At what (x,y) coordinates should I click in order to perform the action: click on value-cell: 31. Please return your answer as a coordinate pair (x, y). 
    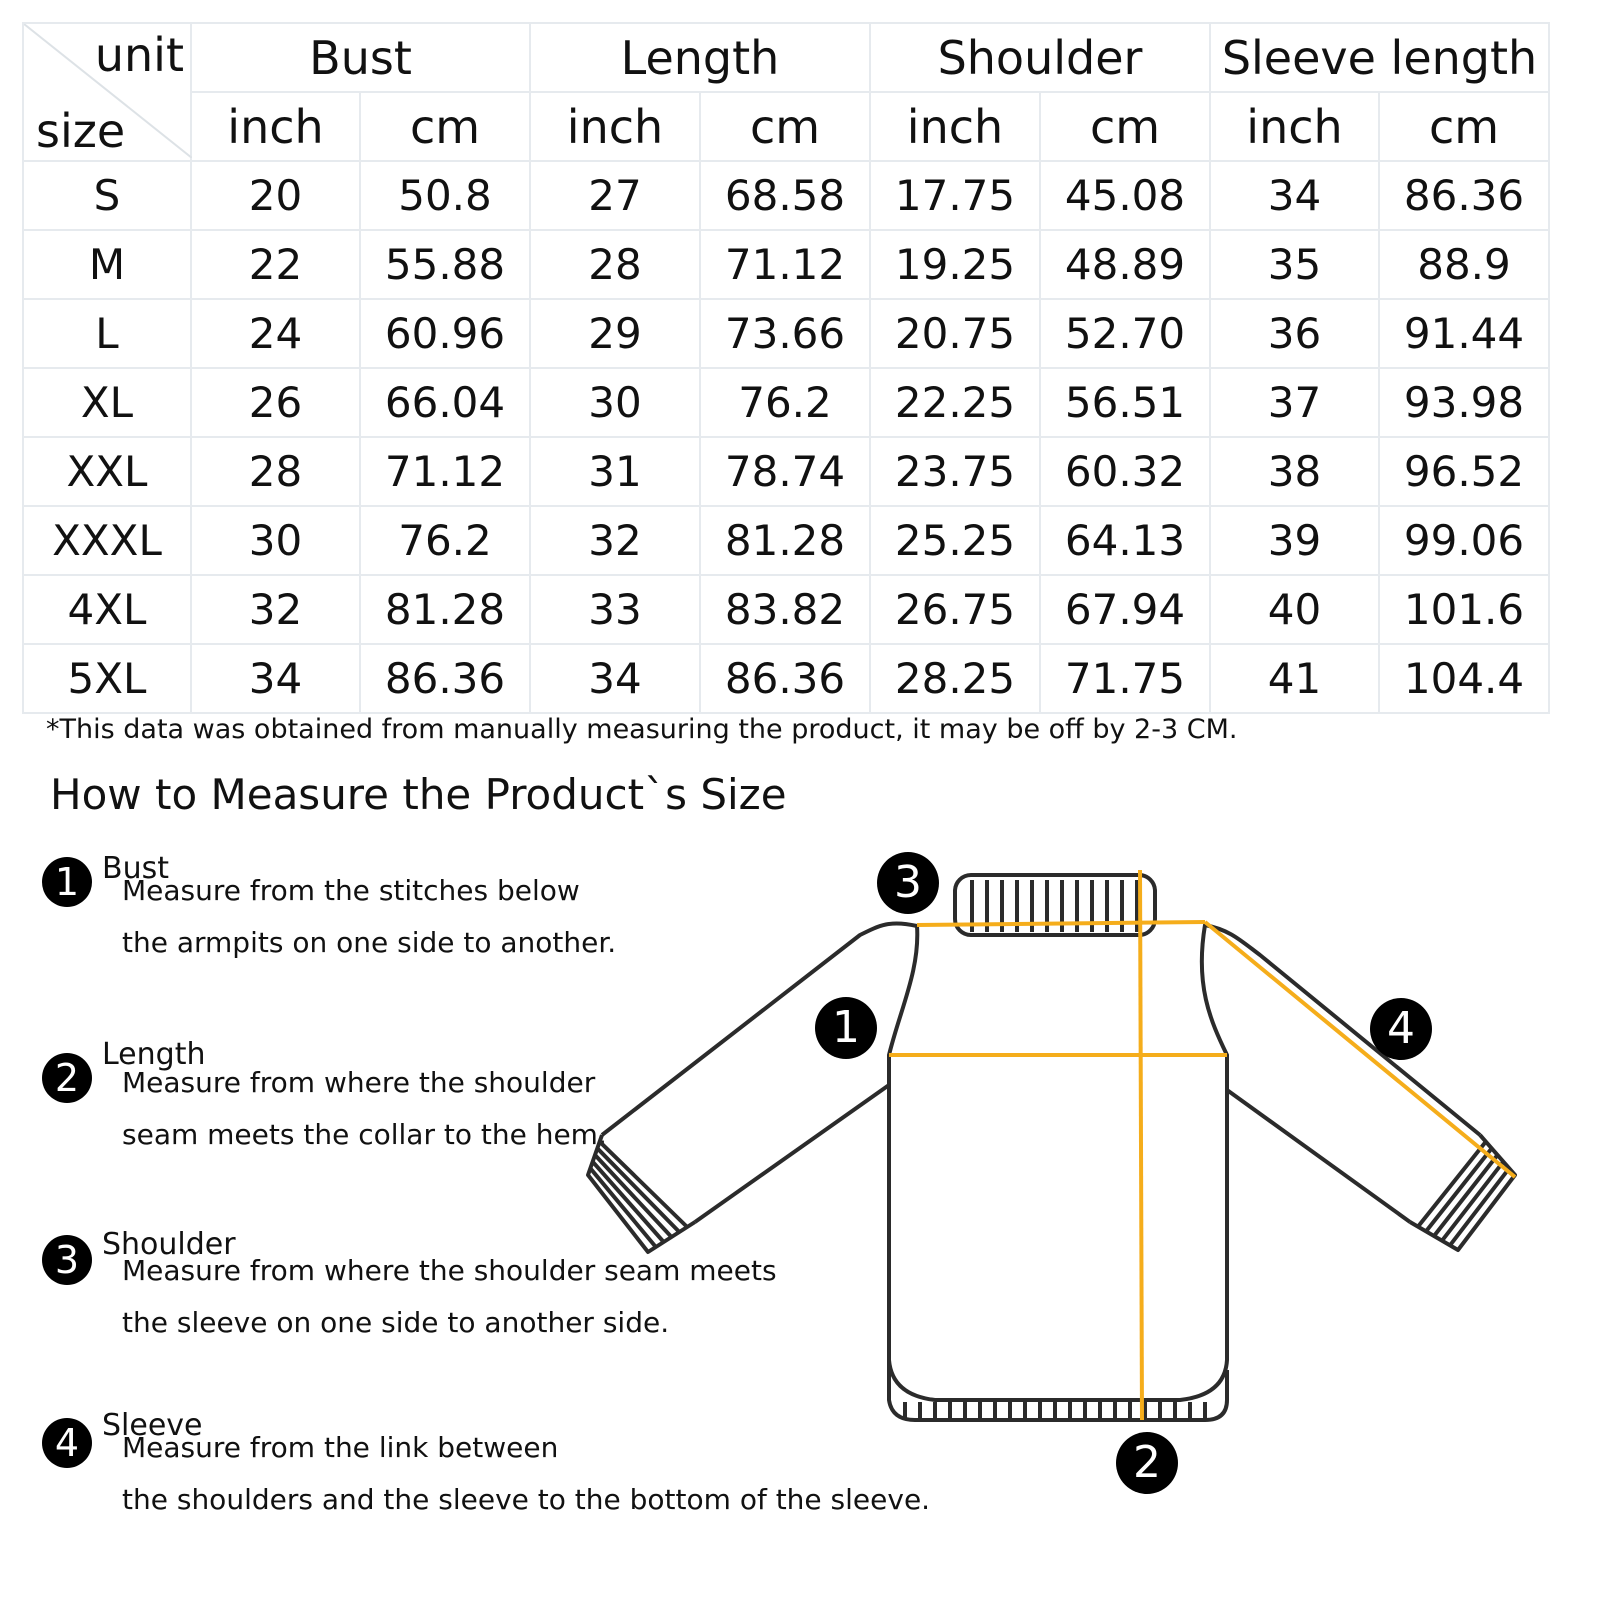
    Looking at the image, I should click on (615, 471).